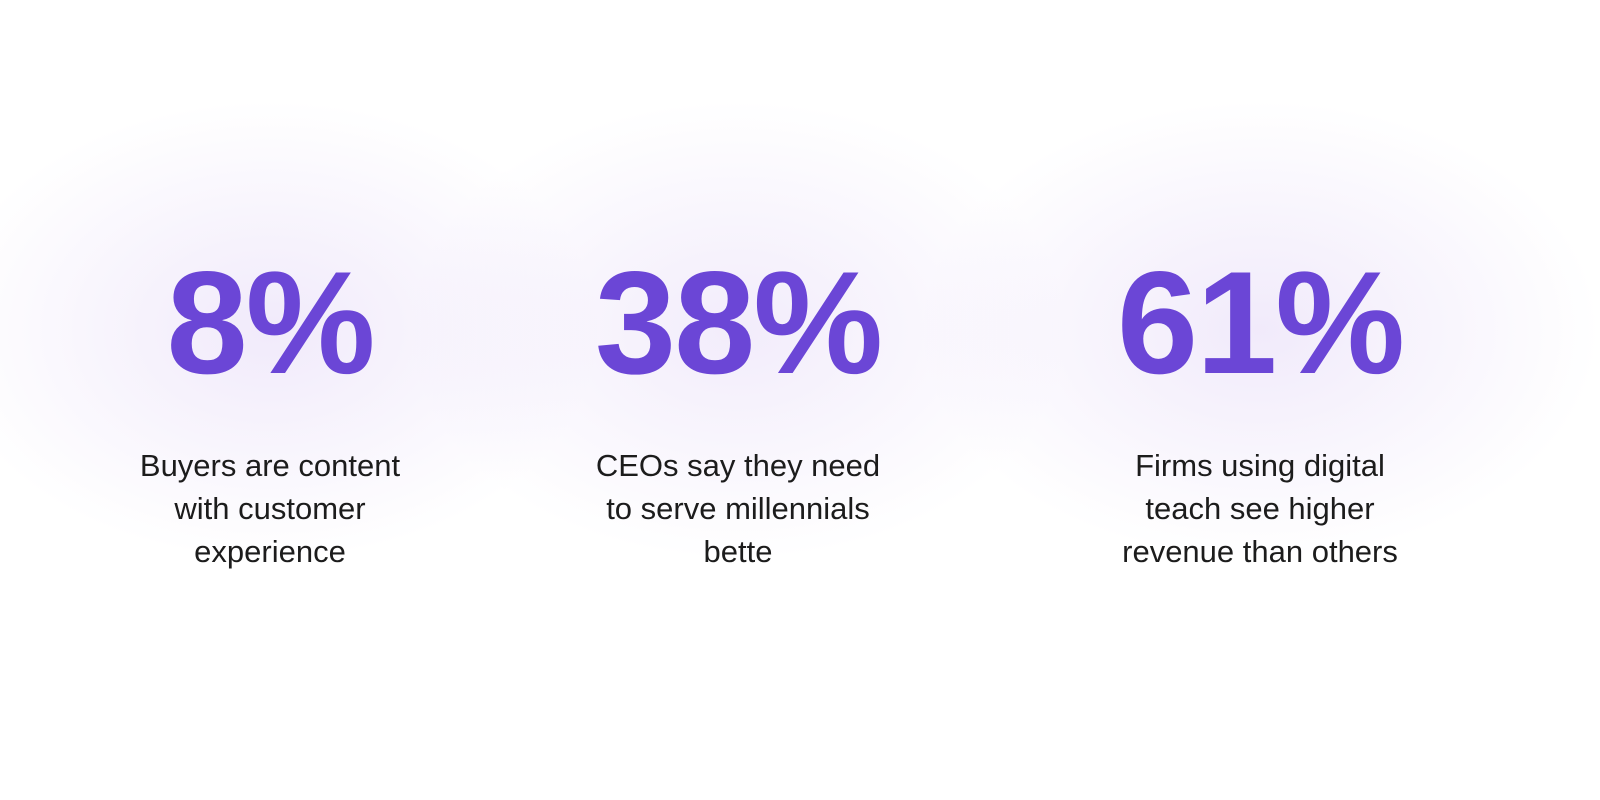 This screenshot has height=800, width=1600. What do you see at coordinates (1260, 465) in the screenshot?
I see `description-line: Firms using digital` at bounding box center [1260, 465].